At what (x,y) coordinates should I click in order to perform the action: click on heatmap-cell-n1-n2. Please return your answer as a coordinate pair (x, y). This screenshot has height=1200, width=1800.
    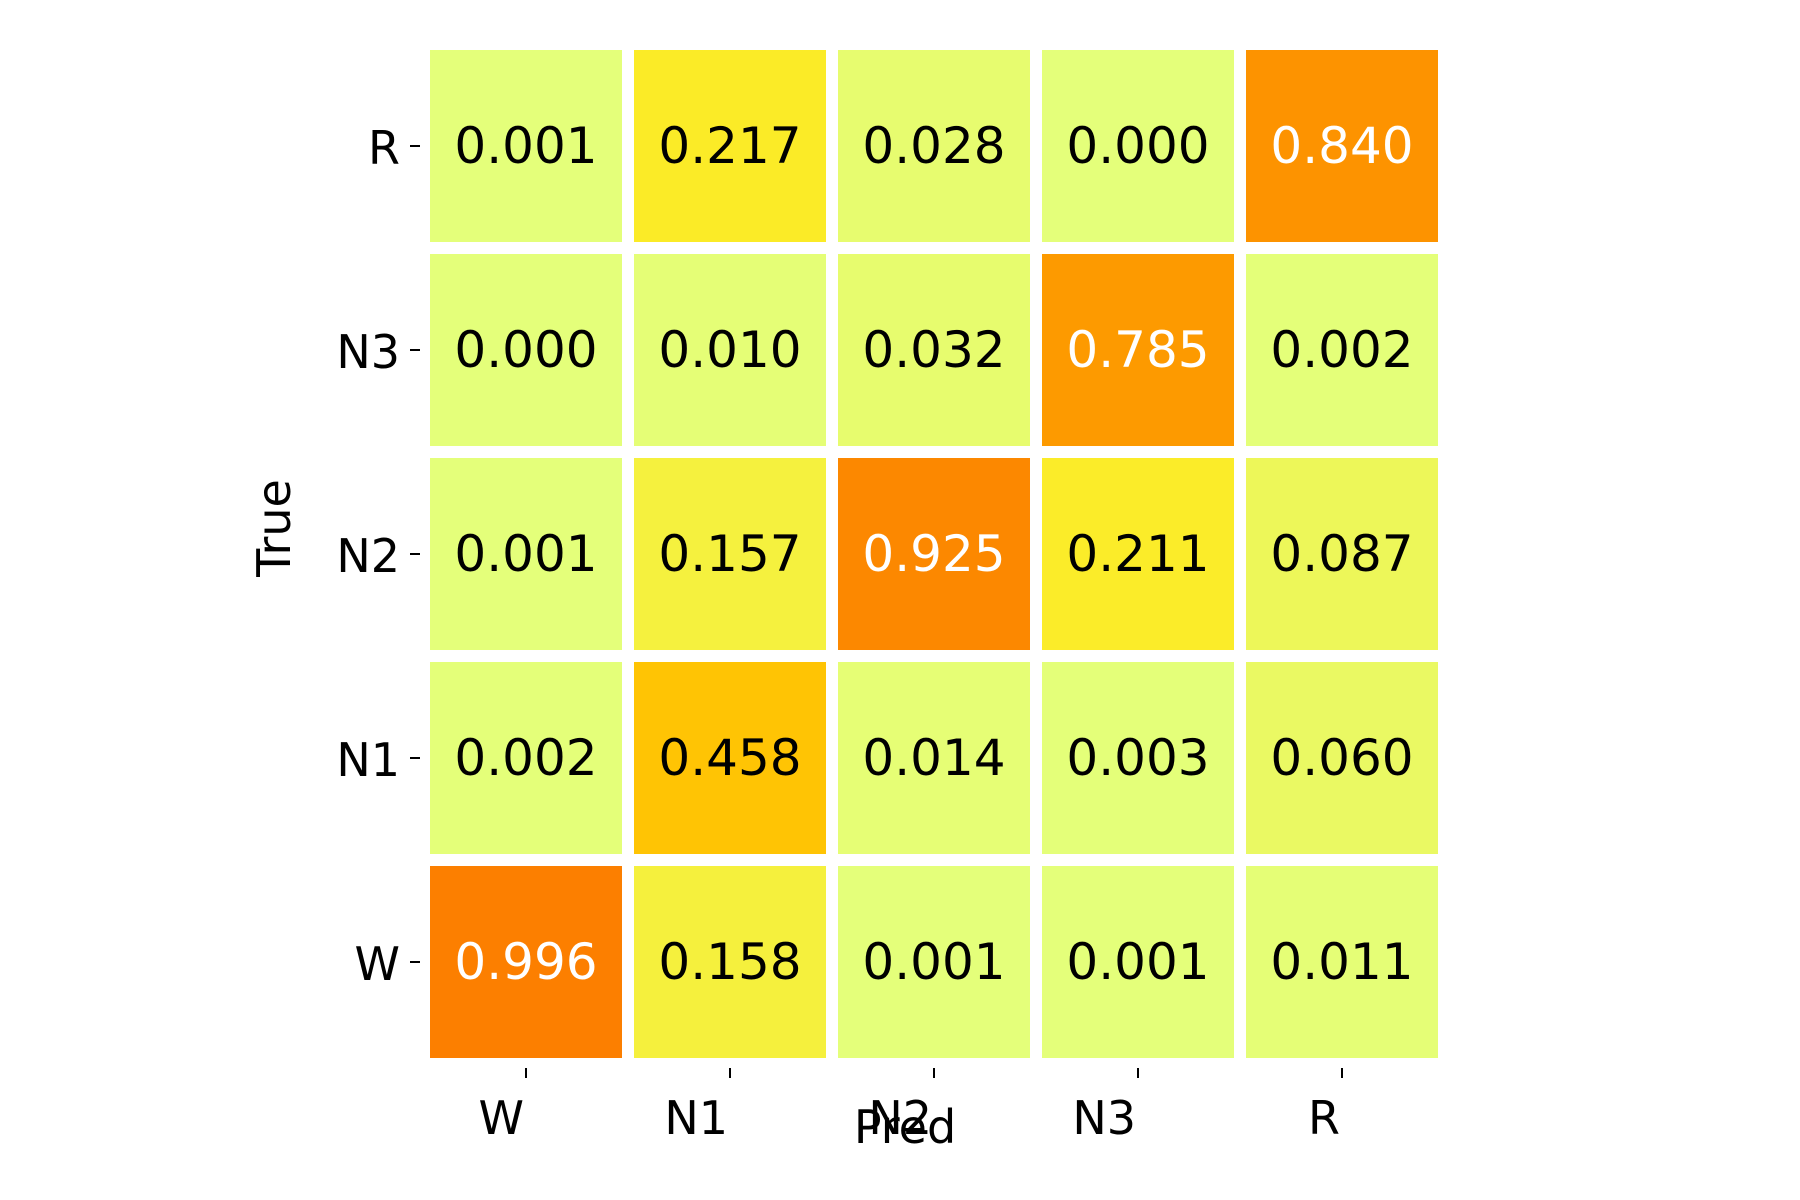
    Looking at the image, I should click on (934, 758).